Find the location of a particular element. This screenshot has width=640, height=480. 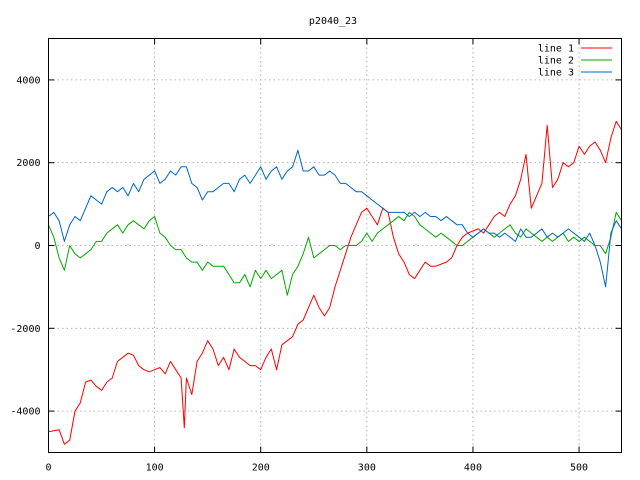

x-tick-label: 400 is located at coordinates (473, 468).